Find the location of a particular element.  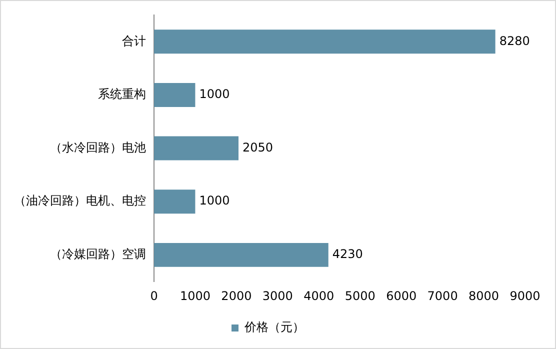

y-tick-label: （油冷回路）电机、电控 is located at coordinates (80, 201).